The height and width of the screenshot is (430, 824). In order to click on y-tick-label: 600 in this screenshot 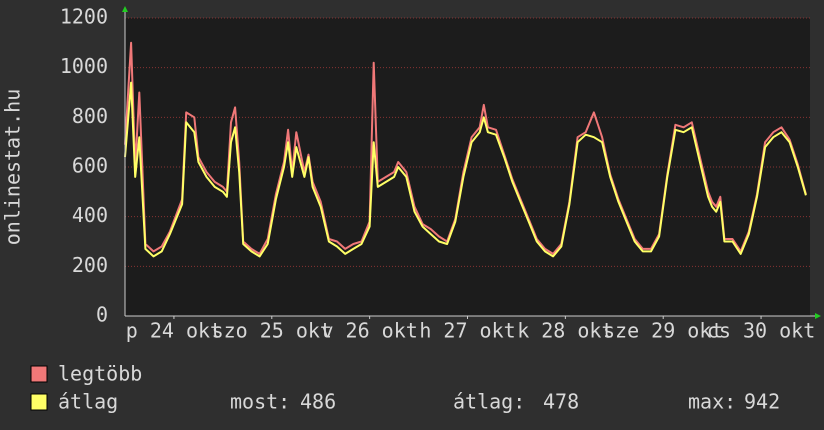, I will do `click(90, 166)`.